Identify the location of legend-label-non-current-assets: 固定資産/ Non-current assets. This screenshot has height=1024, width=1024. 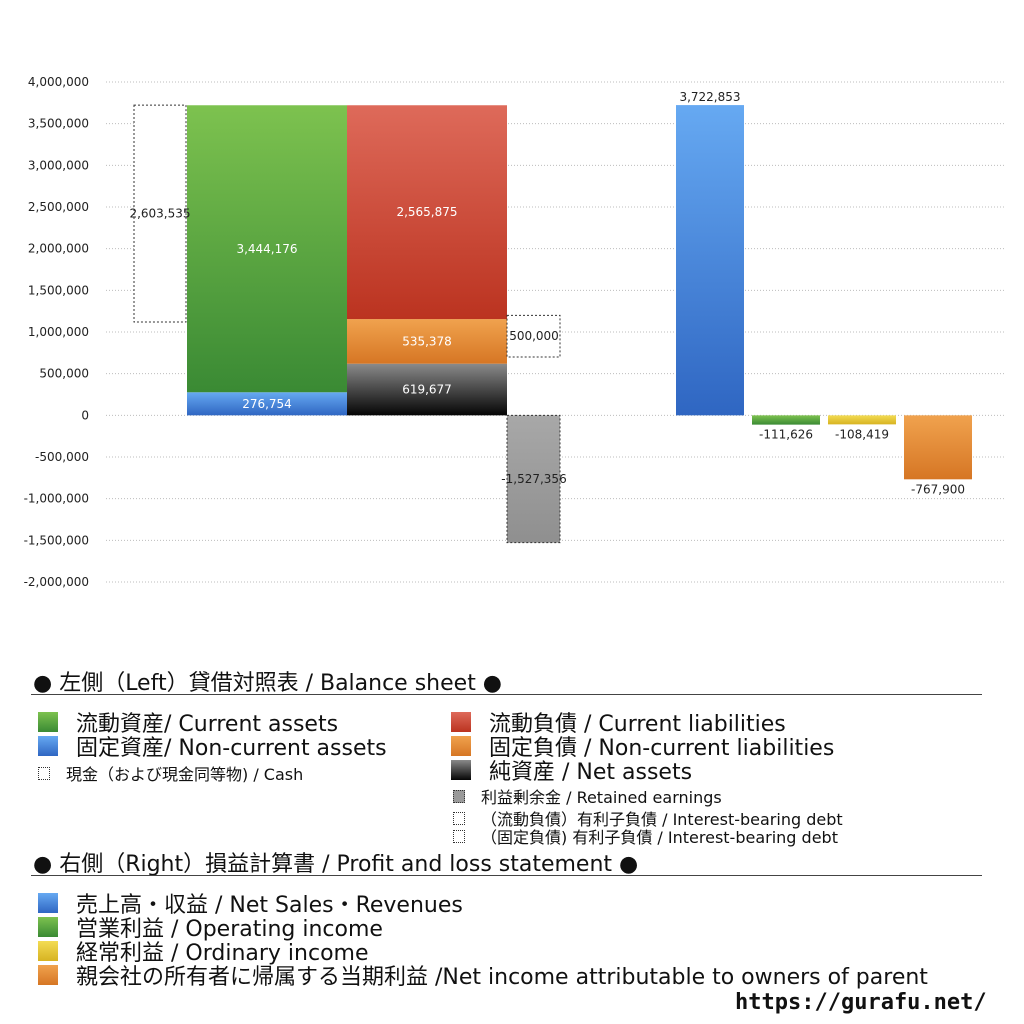
(231, 748).